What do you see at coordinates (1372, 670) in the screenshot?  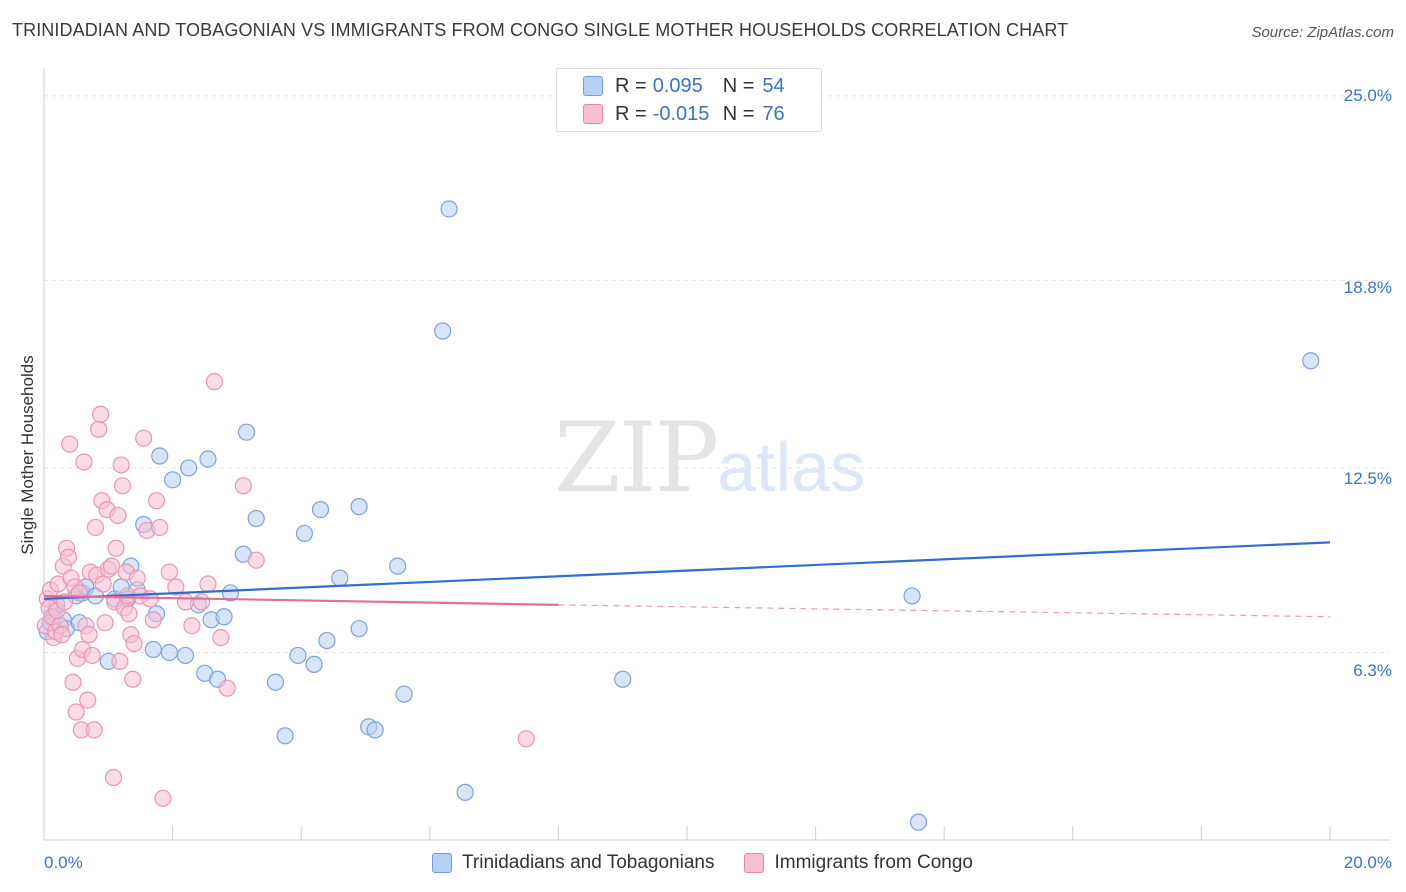 I see `y-tick-label: 6.3%` at bounding box center [1372, 670].